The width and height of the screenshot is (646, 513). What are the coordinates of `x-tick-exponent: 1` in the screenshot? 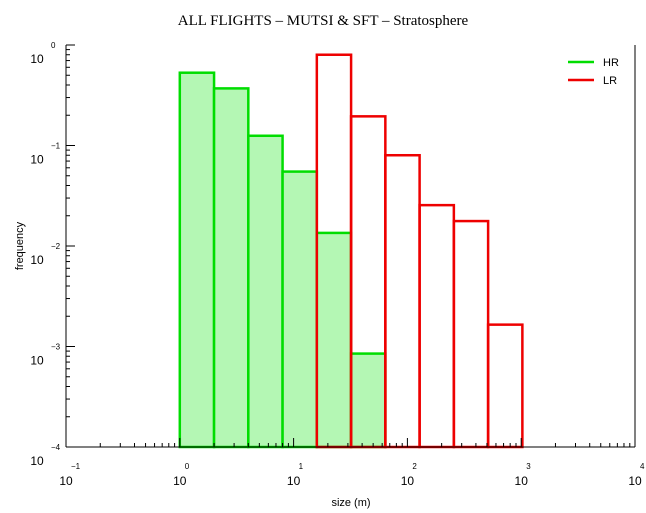 It's located at (301, 466).